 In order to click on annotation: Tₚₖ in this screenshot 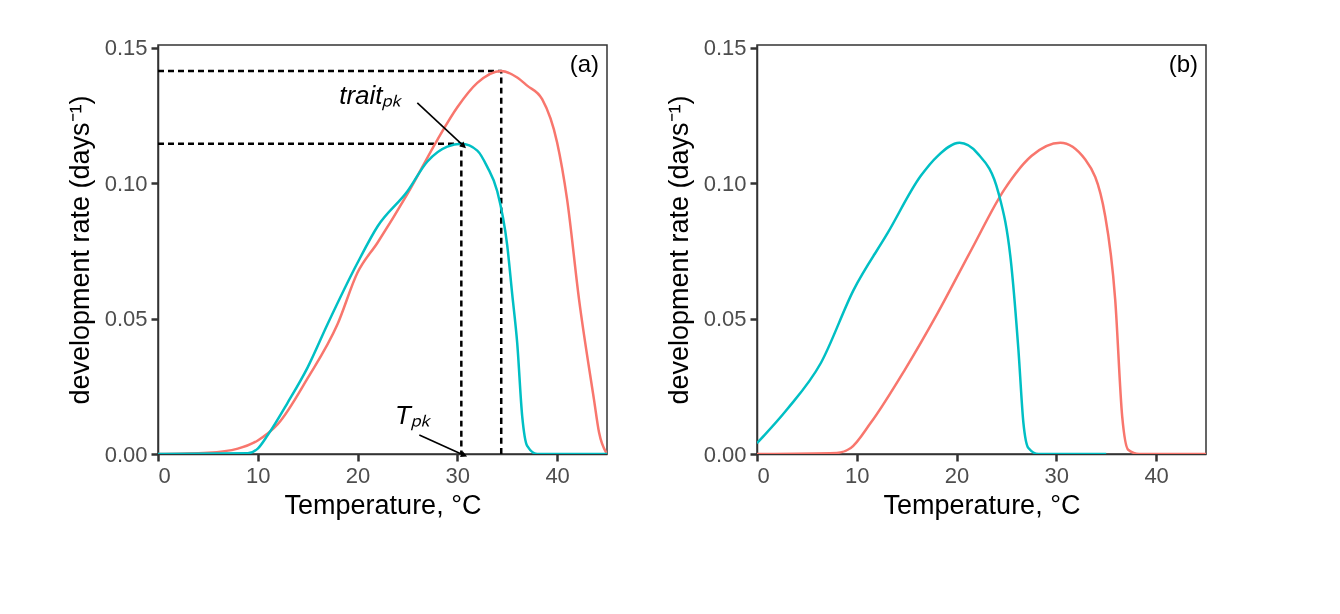, I will do `click(413, 415)`.